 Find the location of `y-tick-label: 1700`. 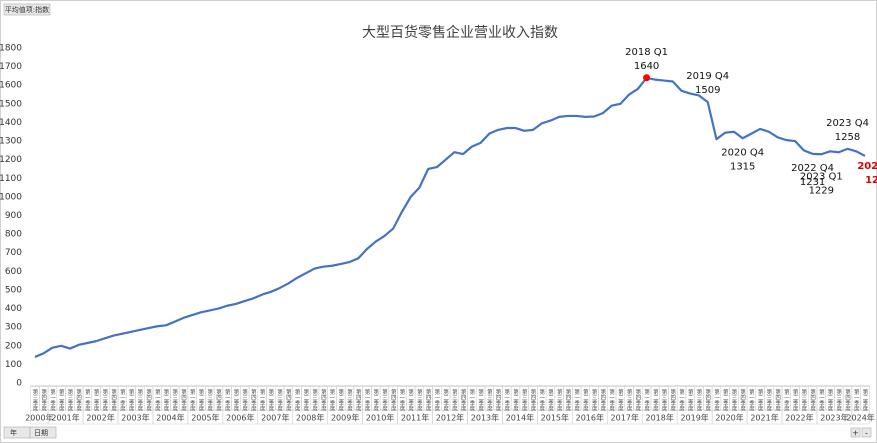

y-tick-label: 1700 is located at coordinates (11, 67).